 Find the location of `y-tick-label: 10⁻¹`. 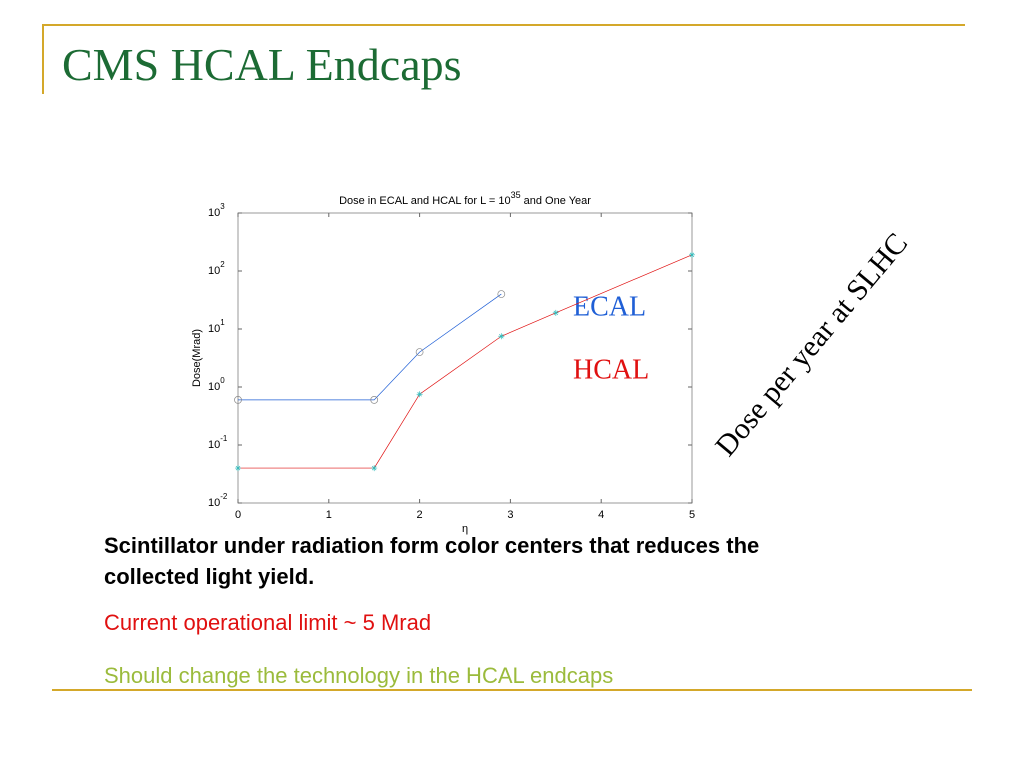

y-tick-label: 10⁻¹ is located at coordinates (218, 442).